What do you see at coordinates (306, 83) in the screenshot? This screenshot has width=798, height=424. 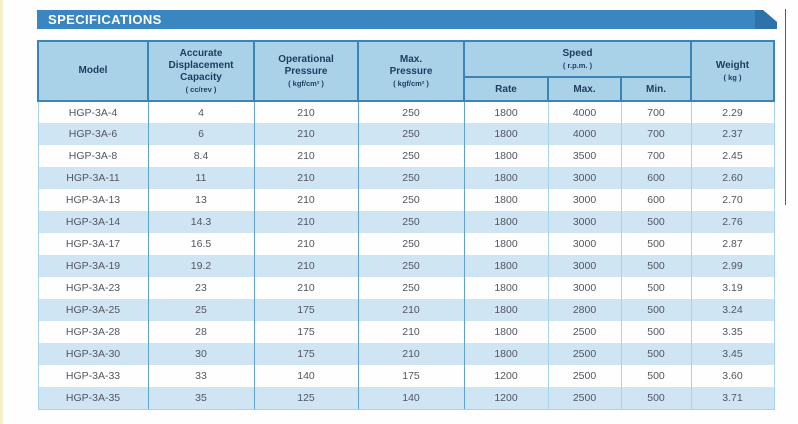 I see `header-op-pressure-unit: ( kgf/cm² )` at bounding box center [306, 83].